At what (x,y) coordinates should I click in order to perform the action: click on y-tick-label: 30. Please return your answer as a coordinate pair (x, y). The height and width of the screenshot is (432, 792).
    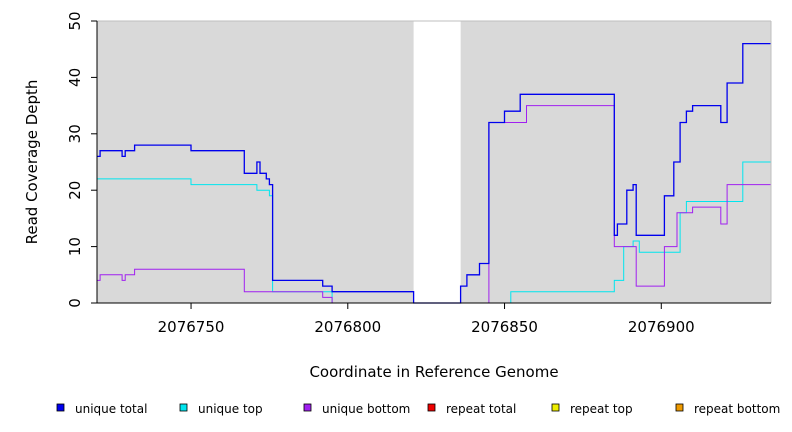
    Looking at the image, I should click on (75, 133).